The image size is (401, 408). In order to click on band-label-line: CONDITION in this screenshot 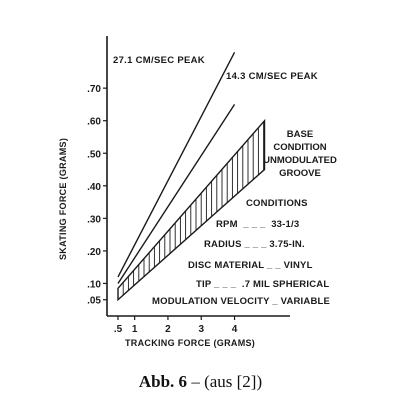, I will do `click(299, 147)`.